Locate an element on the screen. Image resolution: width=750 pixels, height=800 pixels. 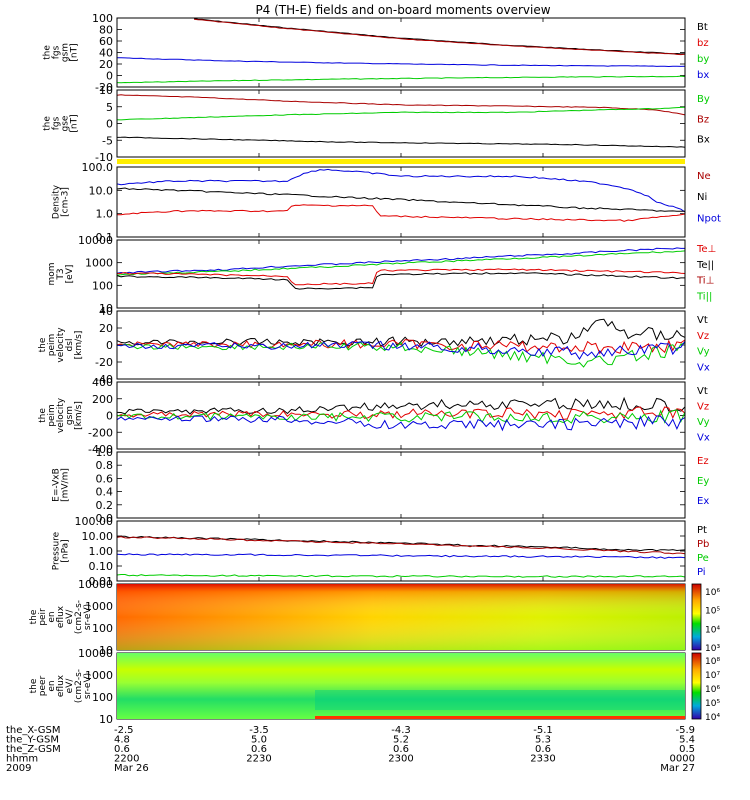
legend-entry: Pe is located at coordinates (703, 558).